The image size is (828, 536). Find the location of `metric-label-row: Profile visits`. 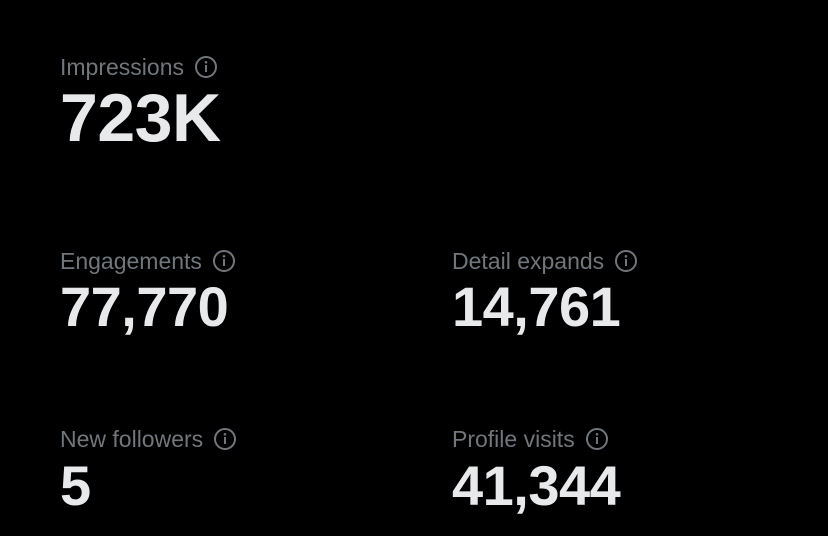

metric-label-row: Profile visits is located at coordinates (530, 439).